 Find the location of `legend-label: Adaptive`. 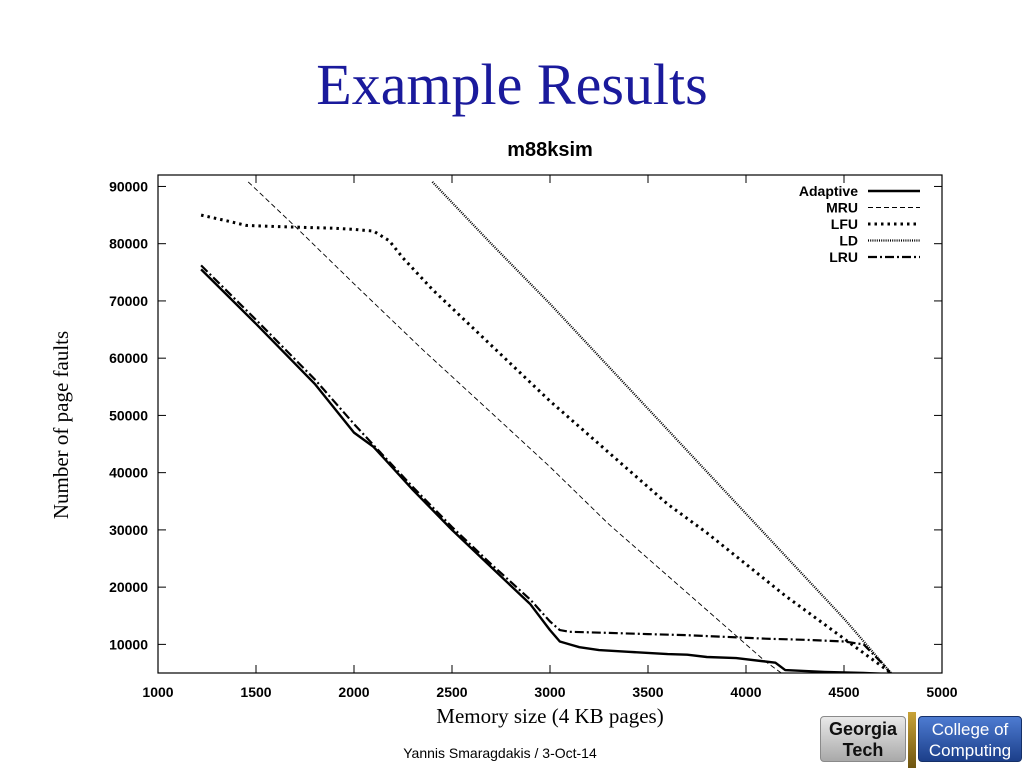

legend-label: Adaptive is located at coordinates (828, 191).